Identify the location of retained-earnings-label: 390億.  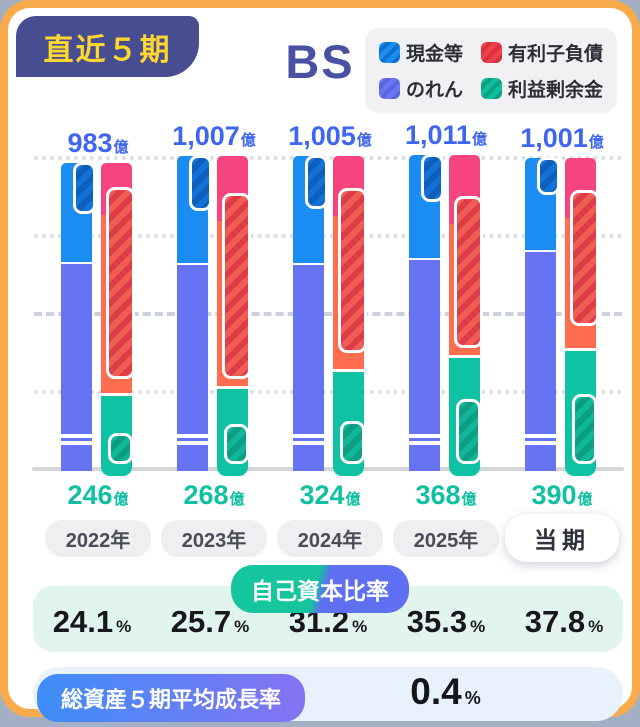
(562, 495).